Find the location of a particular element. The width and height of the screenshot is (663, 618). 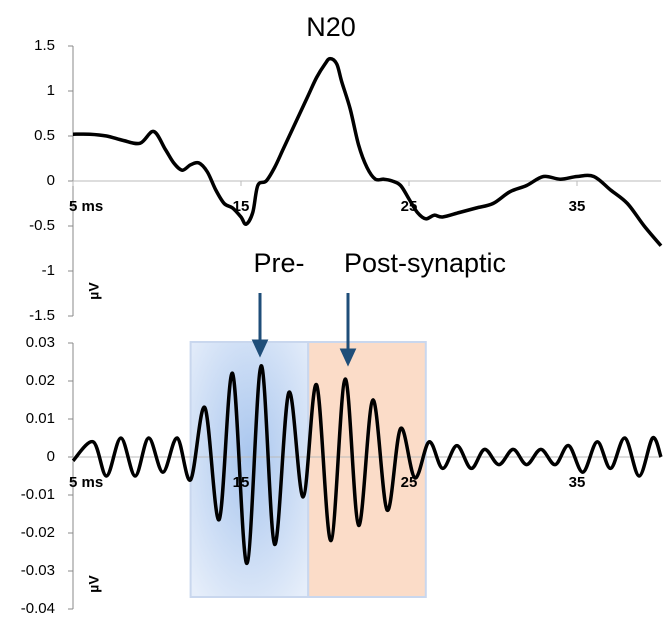

x-tick-label: 25 is located at coordinates (409, 206).